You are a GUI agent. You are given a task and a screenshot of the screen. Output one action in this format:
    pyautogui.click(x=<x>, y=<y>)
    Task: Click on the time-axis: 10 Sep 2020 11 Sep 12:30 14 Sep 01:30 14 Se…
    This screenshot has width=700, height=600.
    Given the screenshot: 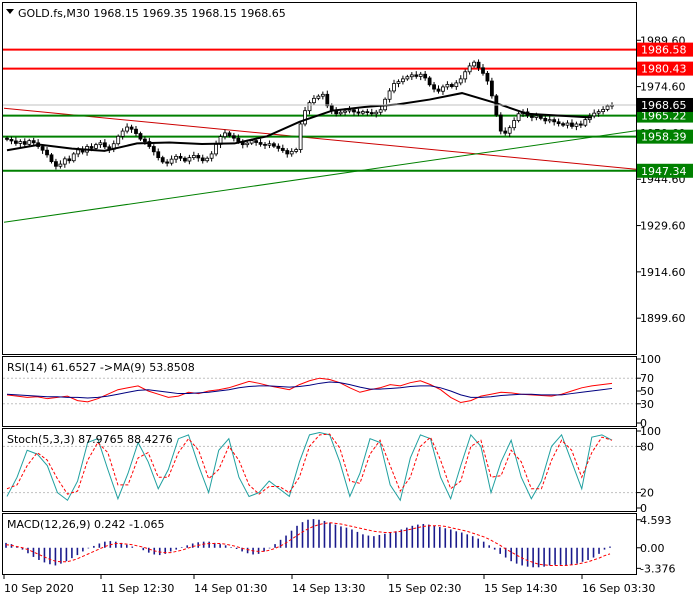 What is the action you would take?
    pyautogui.click(x=329, y=584)
    